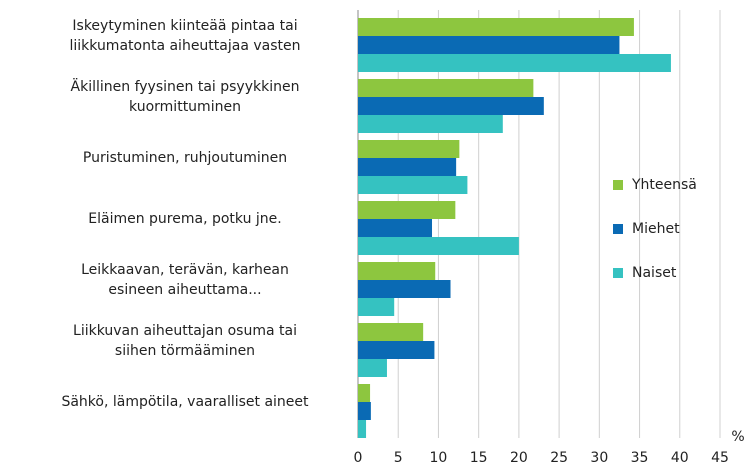 This screenshot has width=747, height=466. I want to click on category-label: Äkillinen fyysinen tai psyykkinen, so click(185, 86).